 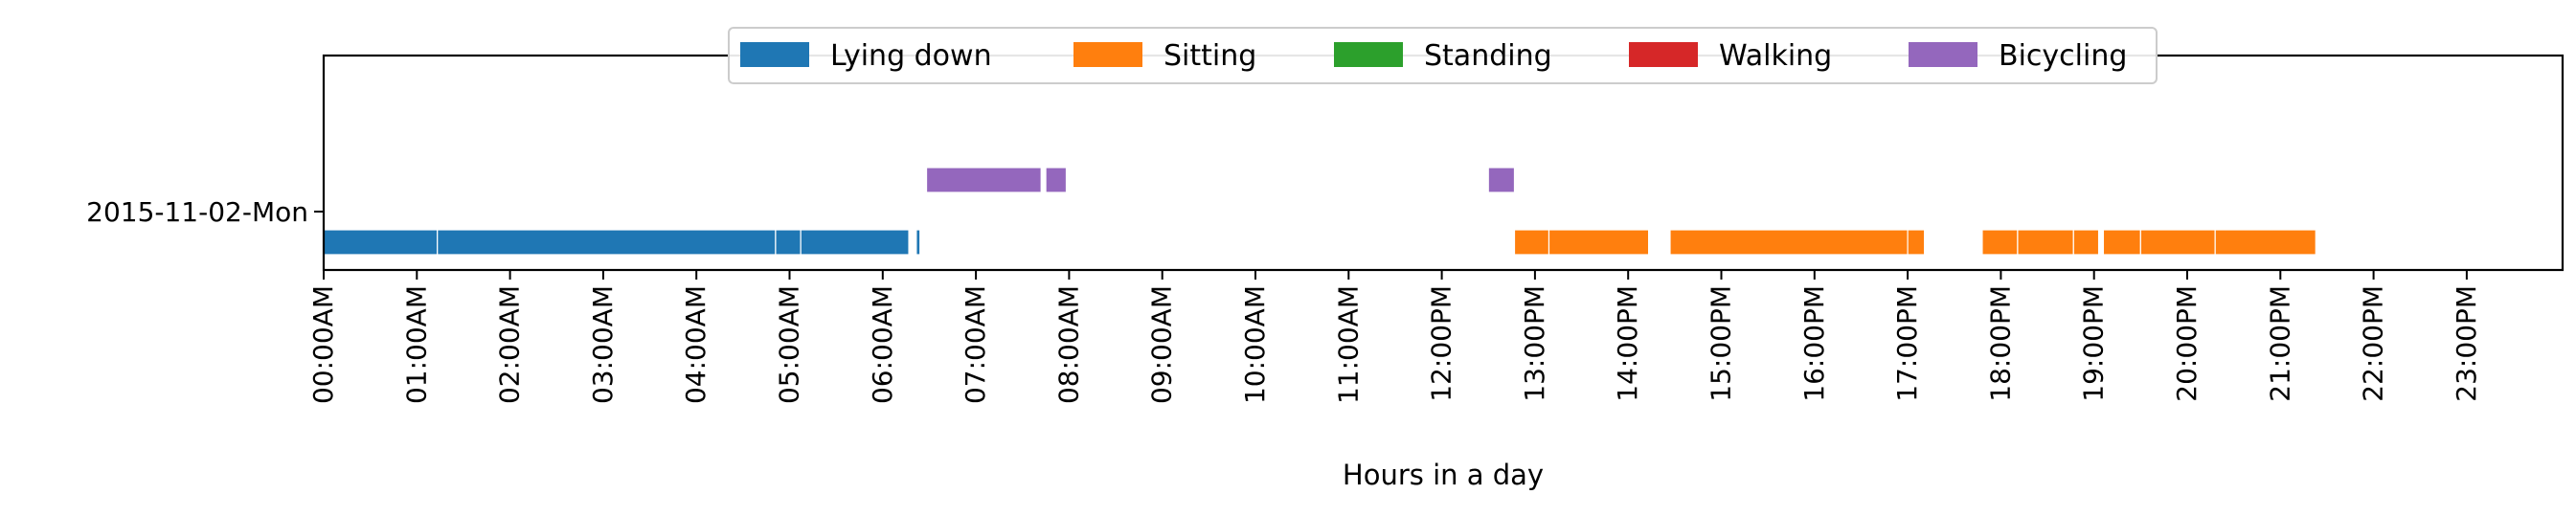 I want to click on x-tick-label: 04:00AM, so click(x=696, y=344).